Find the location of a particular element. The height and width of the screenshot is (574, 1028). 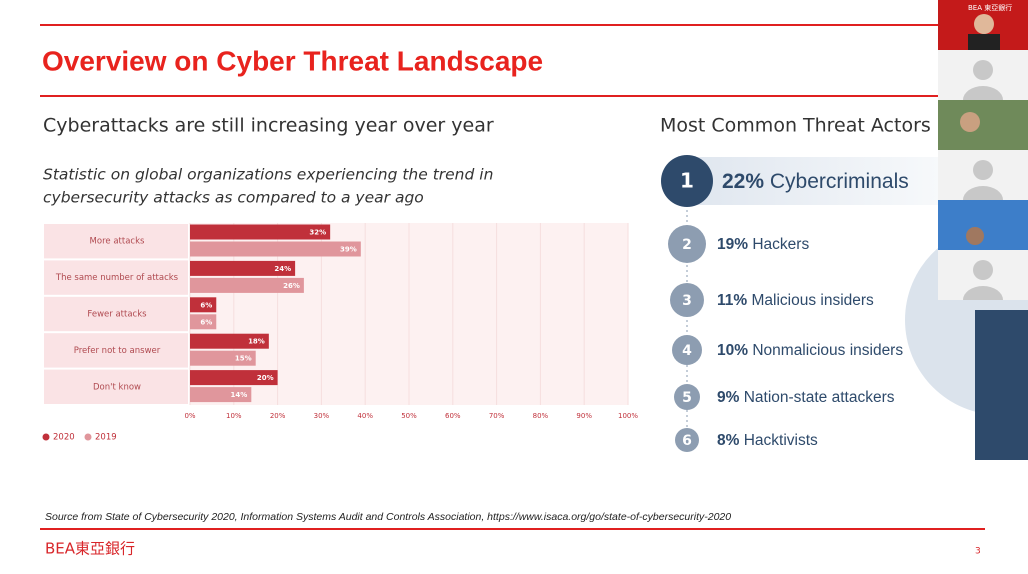

percent: 10% is located at coordinates (732, 350).